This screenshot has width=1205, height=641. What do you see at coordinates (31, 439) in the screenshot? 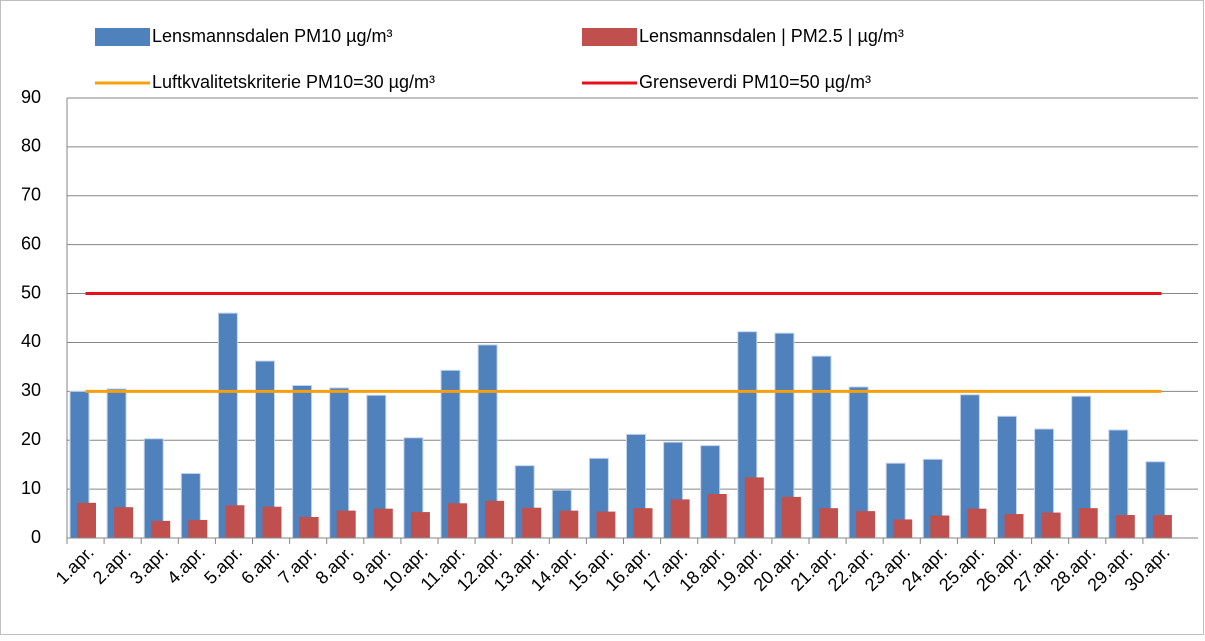
I see `y-tick-label: 20` at bounding box center [31, 439].